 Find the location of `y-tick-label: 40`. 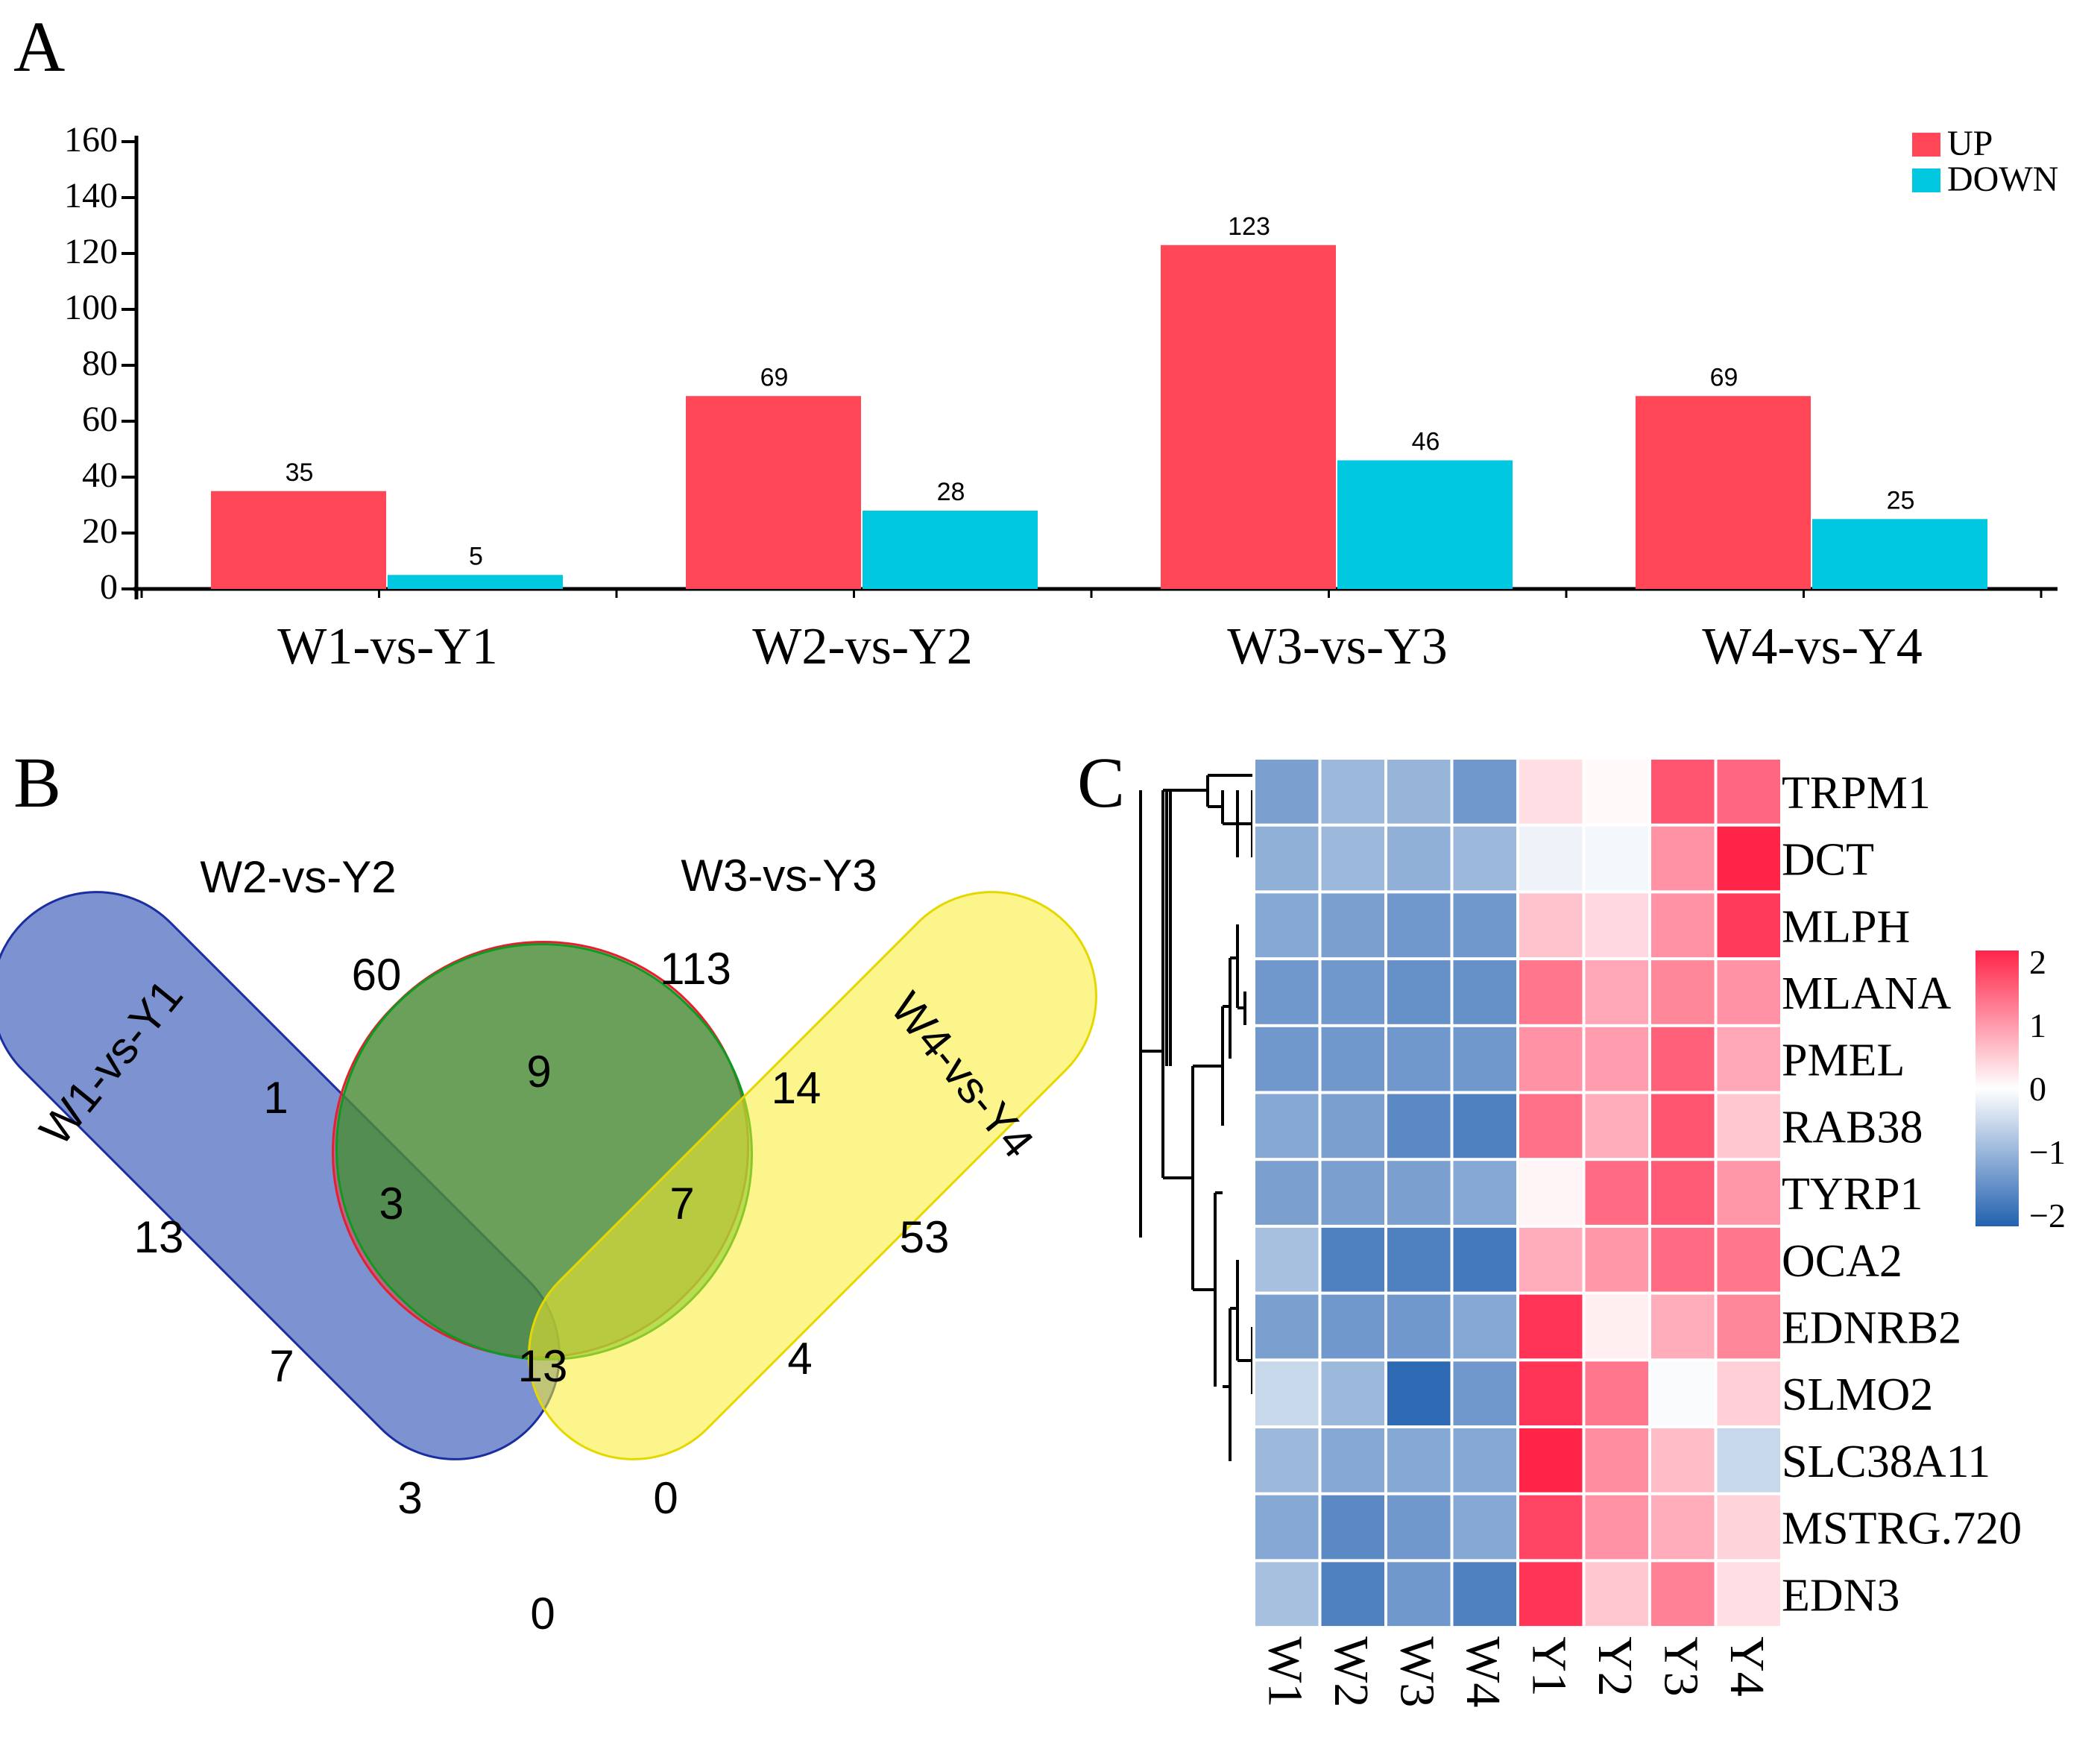

y-tick-label: 40 is located at coordinates (100, 475).